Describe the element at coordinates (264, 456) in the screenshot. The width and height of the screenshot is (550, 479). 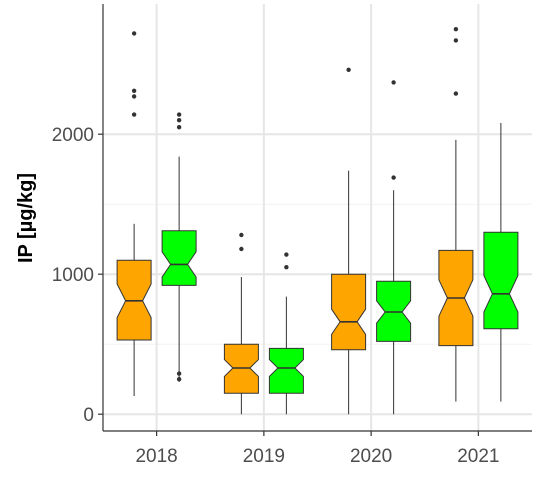
I see `x-tick-label: 2019` at that location.